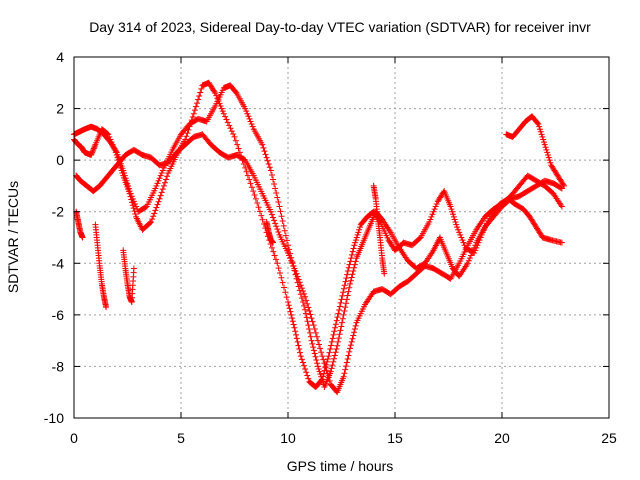 Image resolution: width=640 pixels, height=480 pixels. Describe the element at coordinates (181, 438) in the screenshot. I see `x-tick-label: 5` at that location.